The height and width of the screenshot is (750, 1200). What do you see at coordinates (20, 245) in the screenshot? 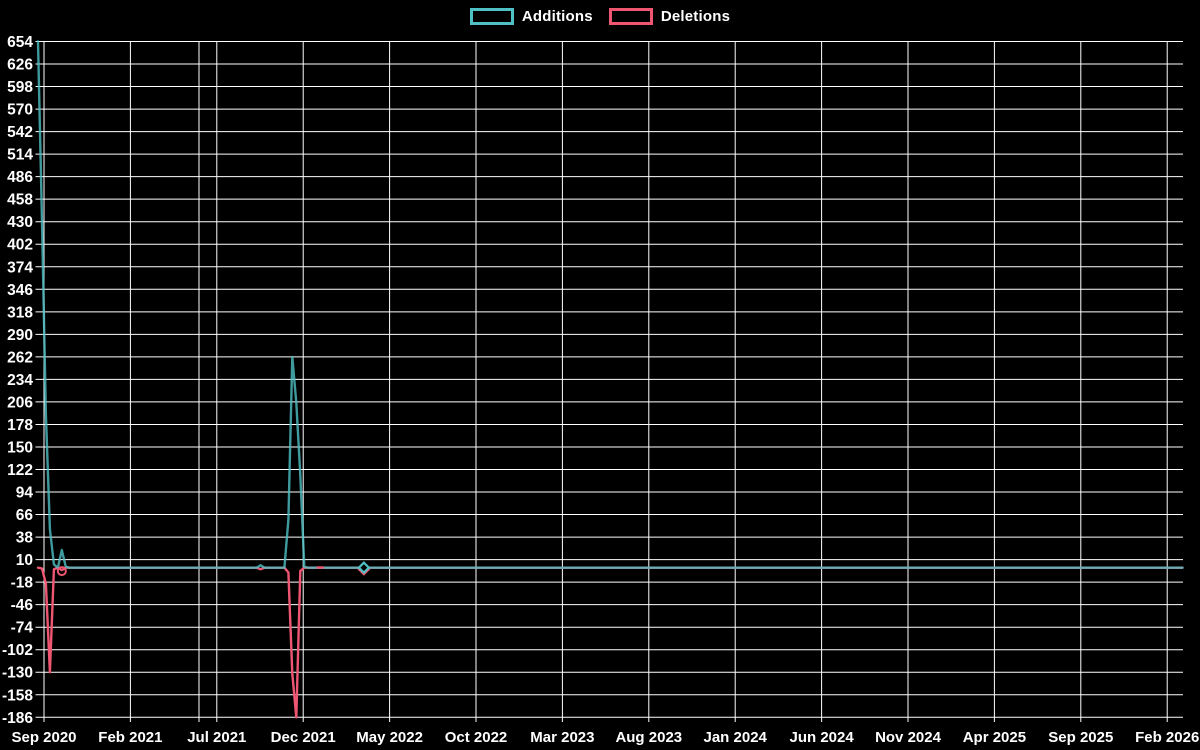
I see `y-axis-tick-label: 402` at bounding box center [20, 245].